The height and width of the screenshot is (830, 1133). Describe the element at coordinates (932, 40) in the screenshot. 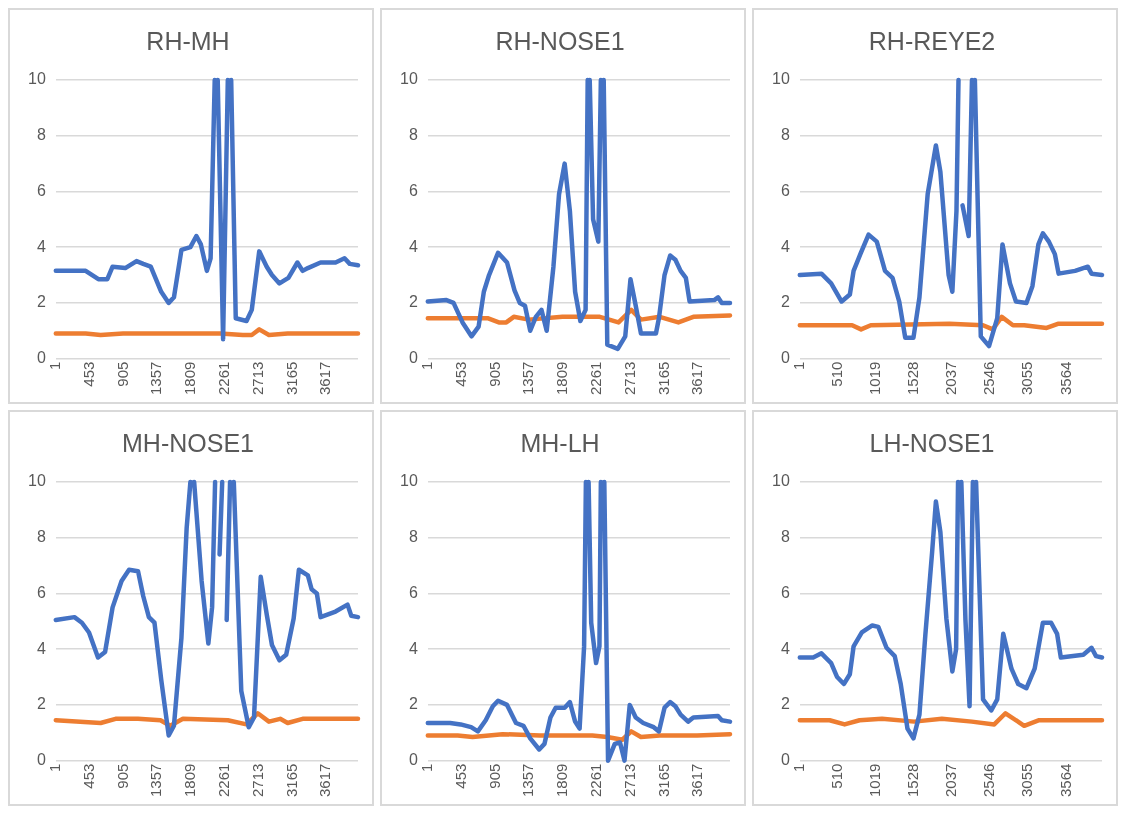

I see `chart-title: RH-REYE2` at that location.